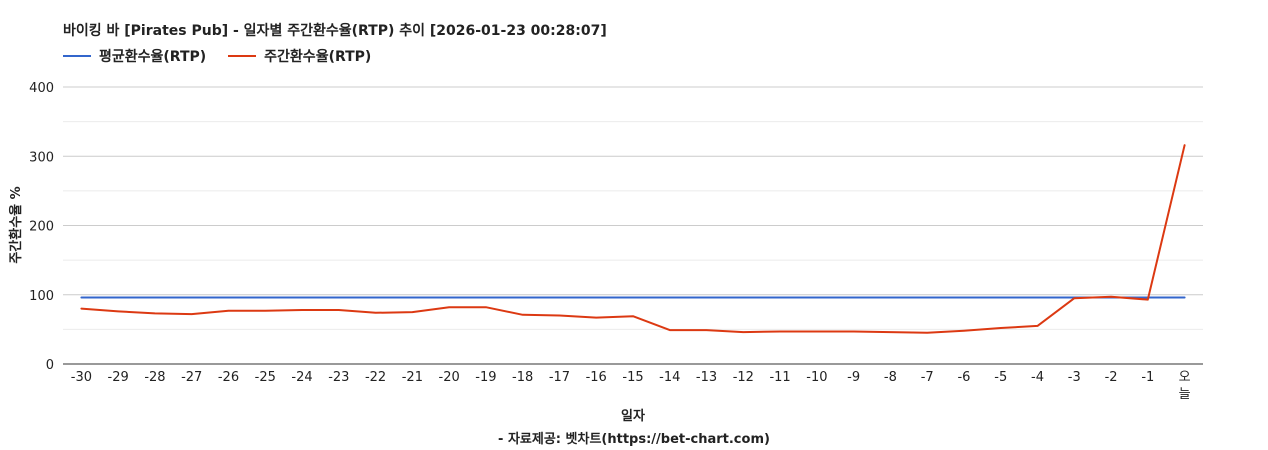 The image size is (1268, 450). I want to click on source-note: - 자료제공: 벳차트(https://bet-chart.com), so click(634, 439).